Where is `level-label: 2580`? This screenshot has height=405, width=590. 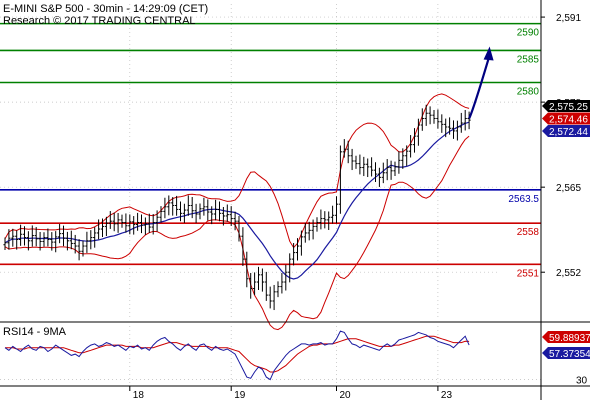 level-label: 2580 is located at coordinates (528, 92).